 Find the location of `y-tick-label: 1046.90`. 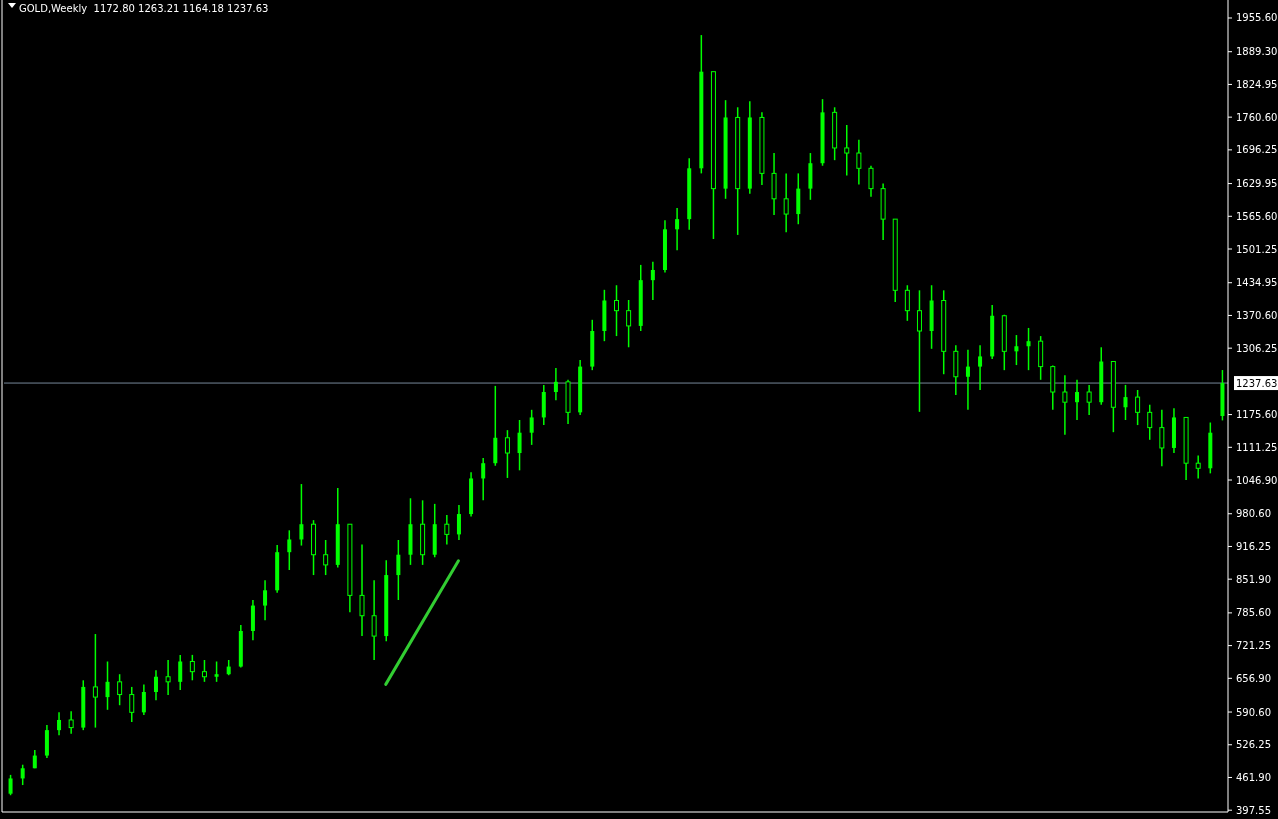

y-tick-label: 1046.90 is located at coordinates (1257, 480).